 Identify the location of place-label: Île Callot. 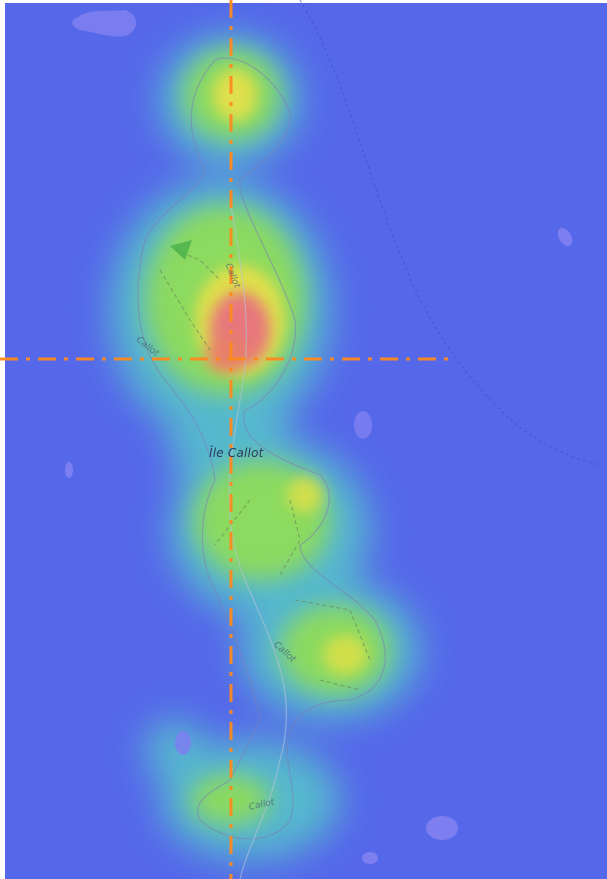
(236, 453).